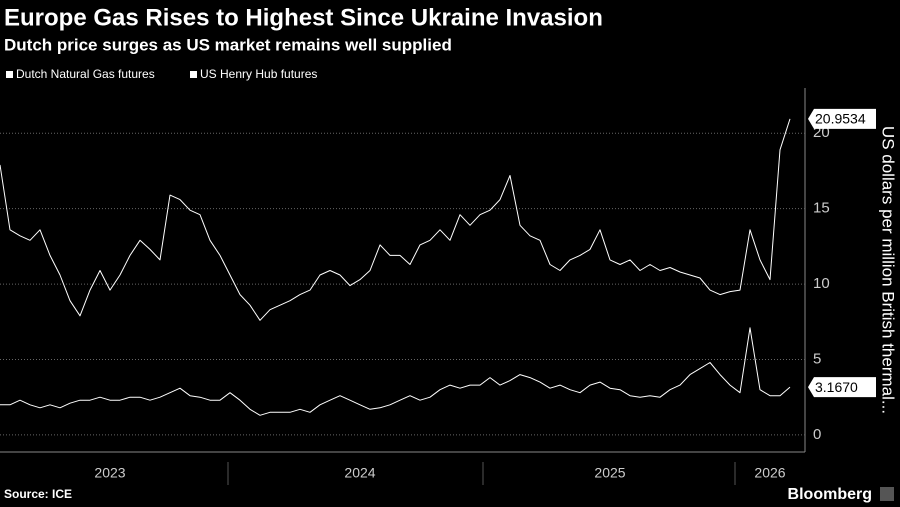  I want to click on x-tick-label: 2024, so click(359, 473).